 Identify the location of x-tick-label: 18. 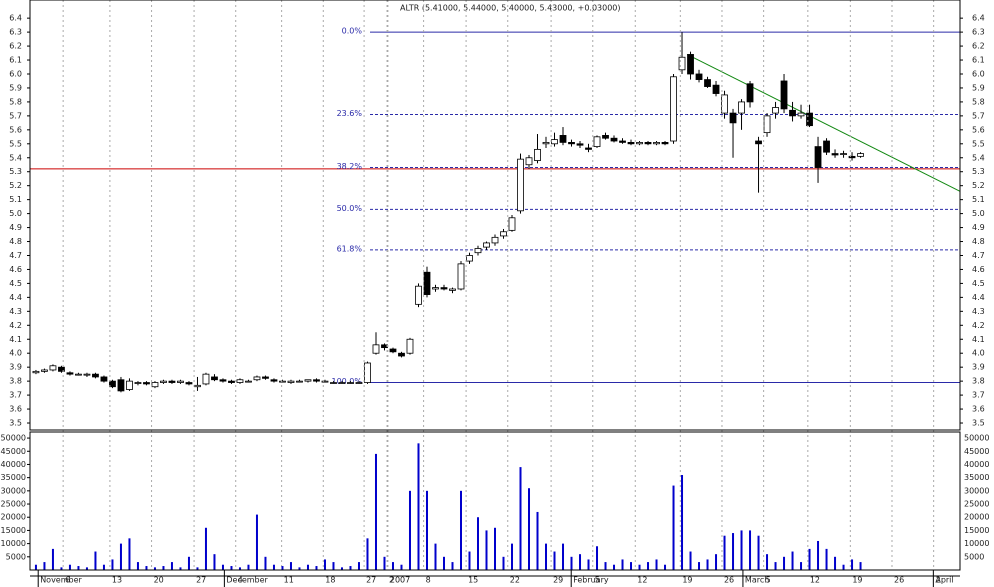
(330, 580).